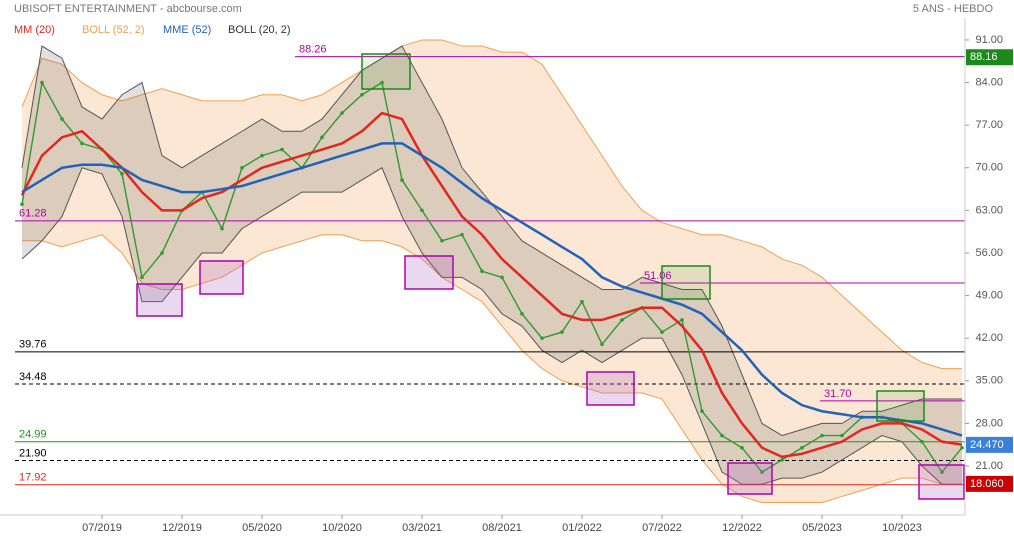 The image size is (1014, 543). Describe the element at coordinates (662, 528) in the screenshot. I see `x-tick-label: 07/2022` at that location.